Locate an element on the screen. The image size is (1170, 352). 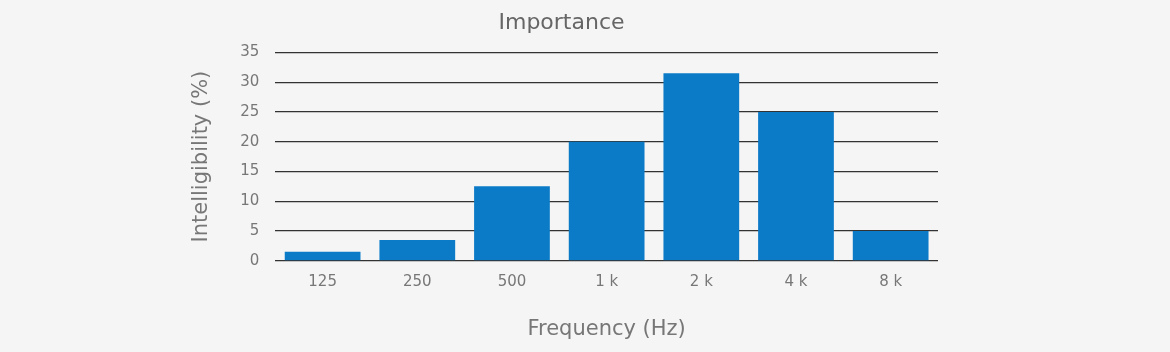
x-tick-label: 1 k is located at coordinates (607, 280).